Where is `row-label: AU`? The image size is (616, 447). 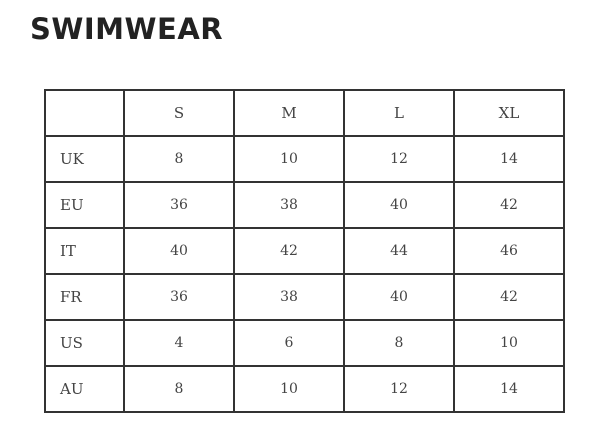
row-label: AU is located at coordinates (84, 389).